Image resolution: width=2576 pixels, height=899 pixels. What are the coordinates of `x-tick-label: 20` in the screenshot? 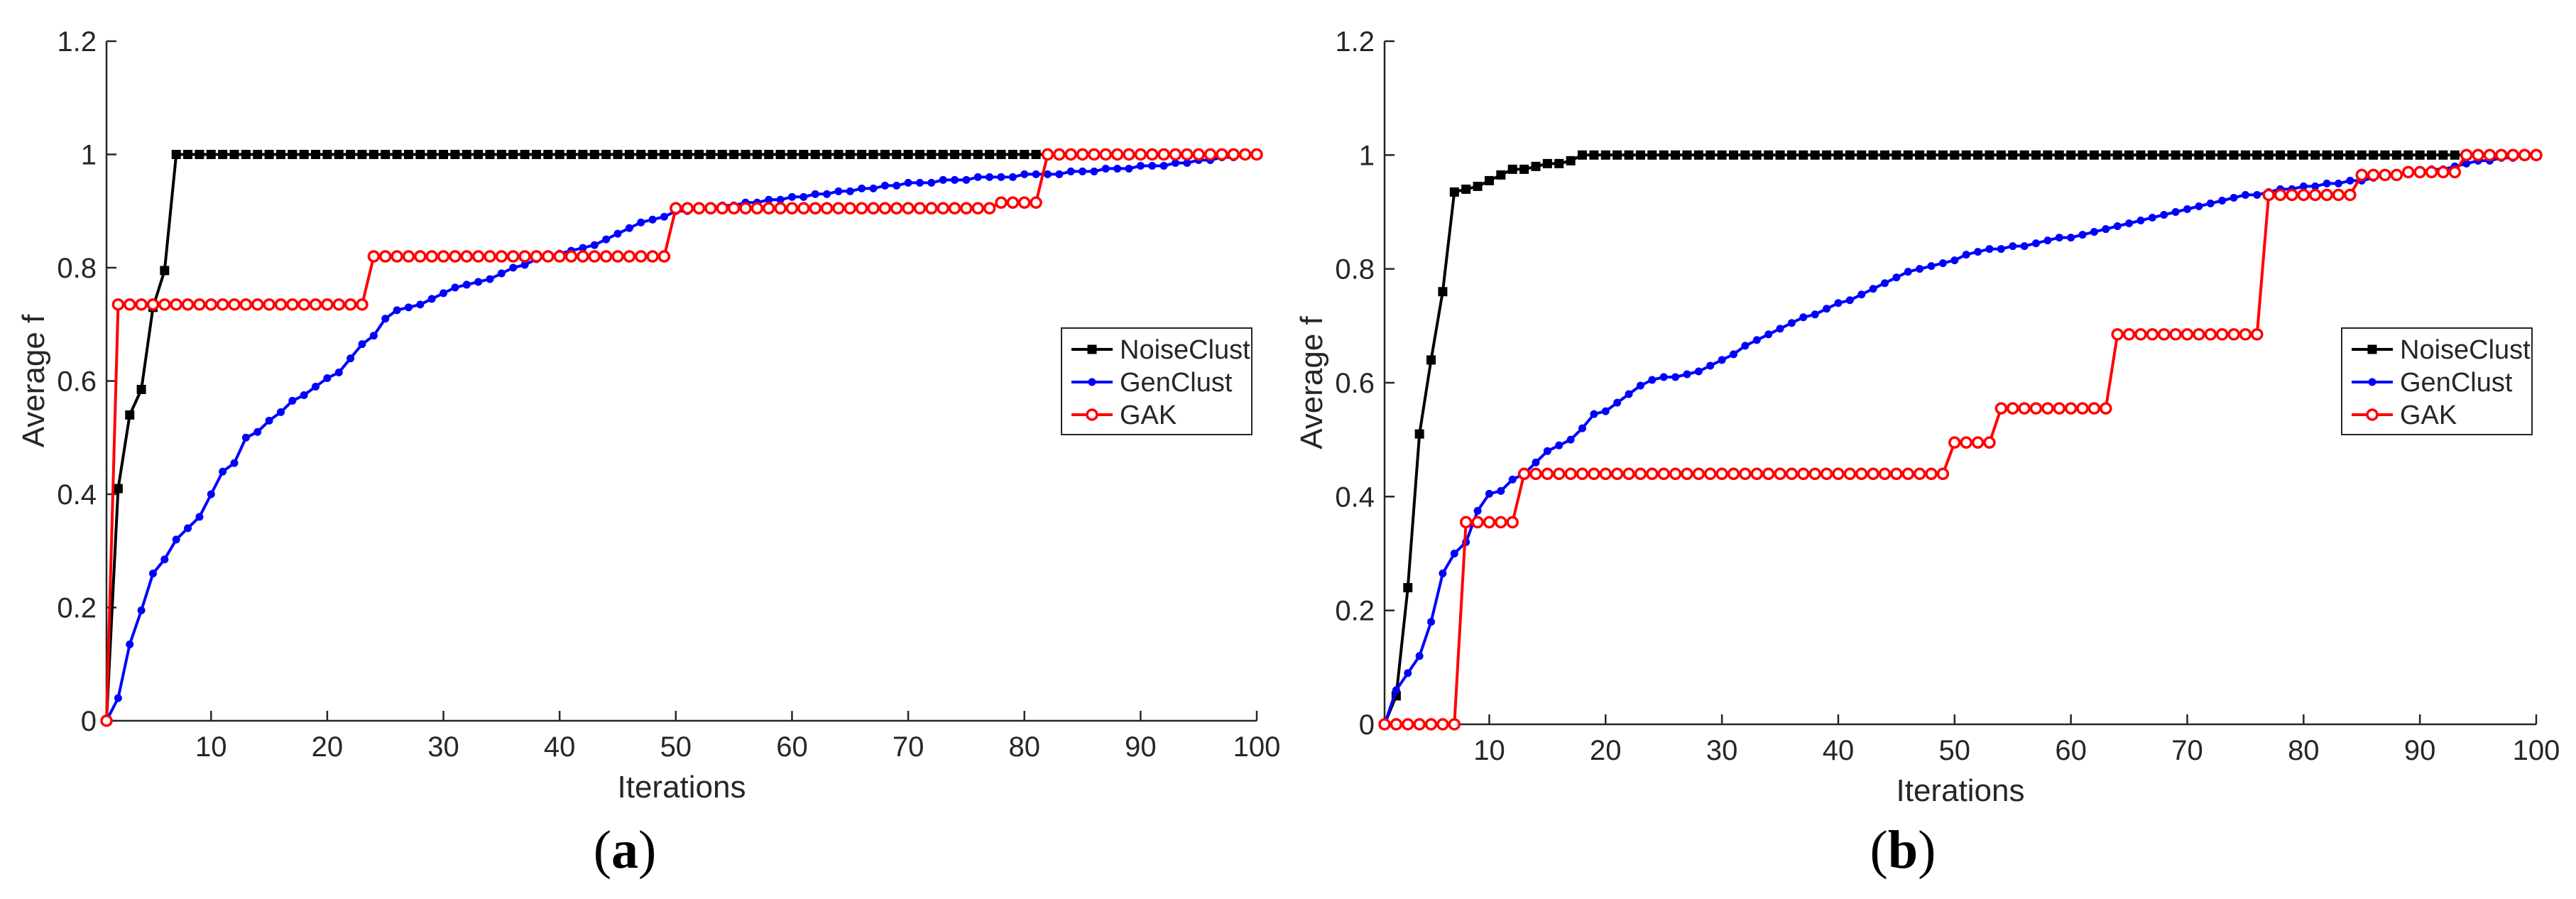 It's located at (1606, 750).